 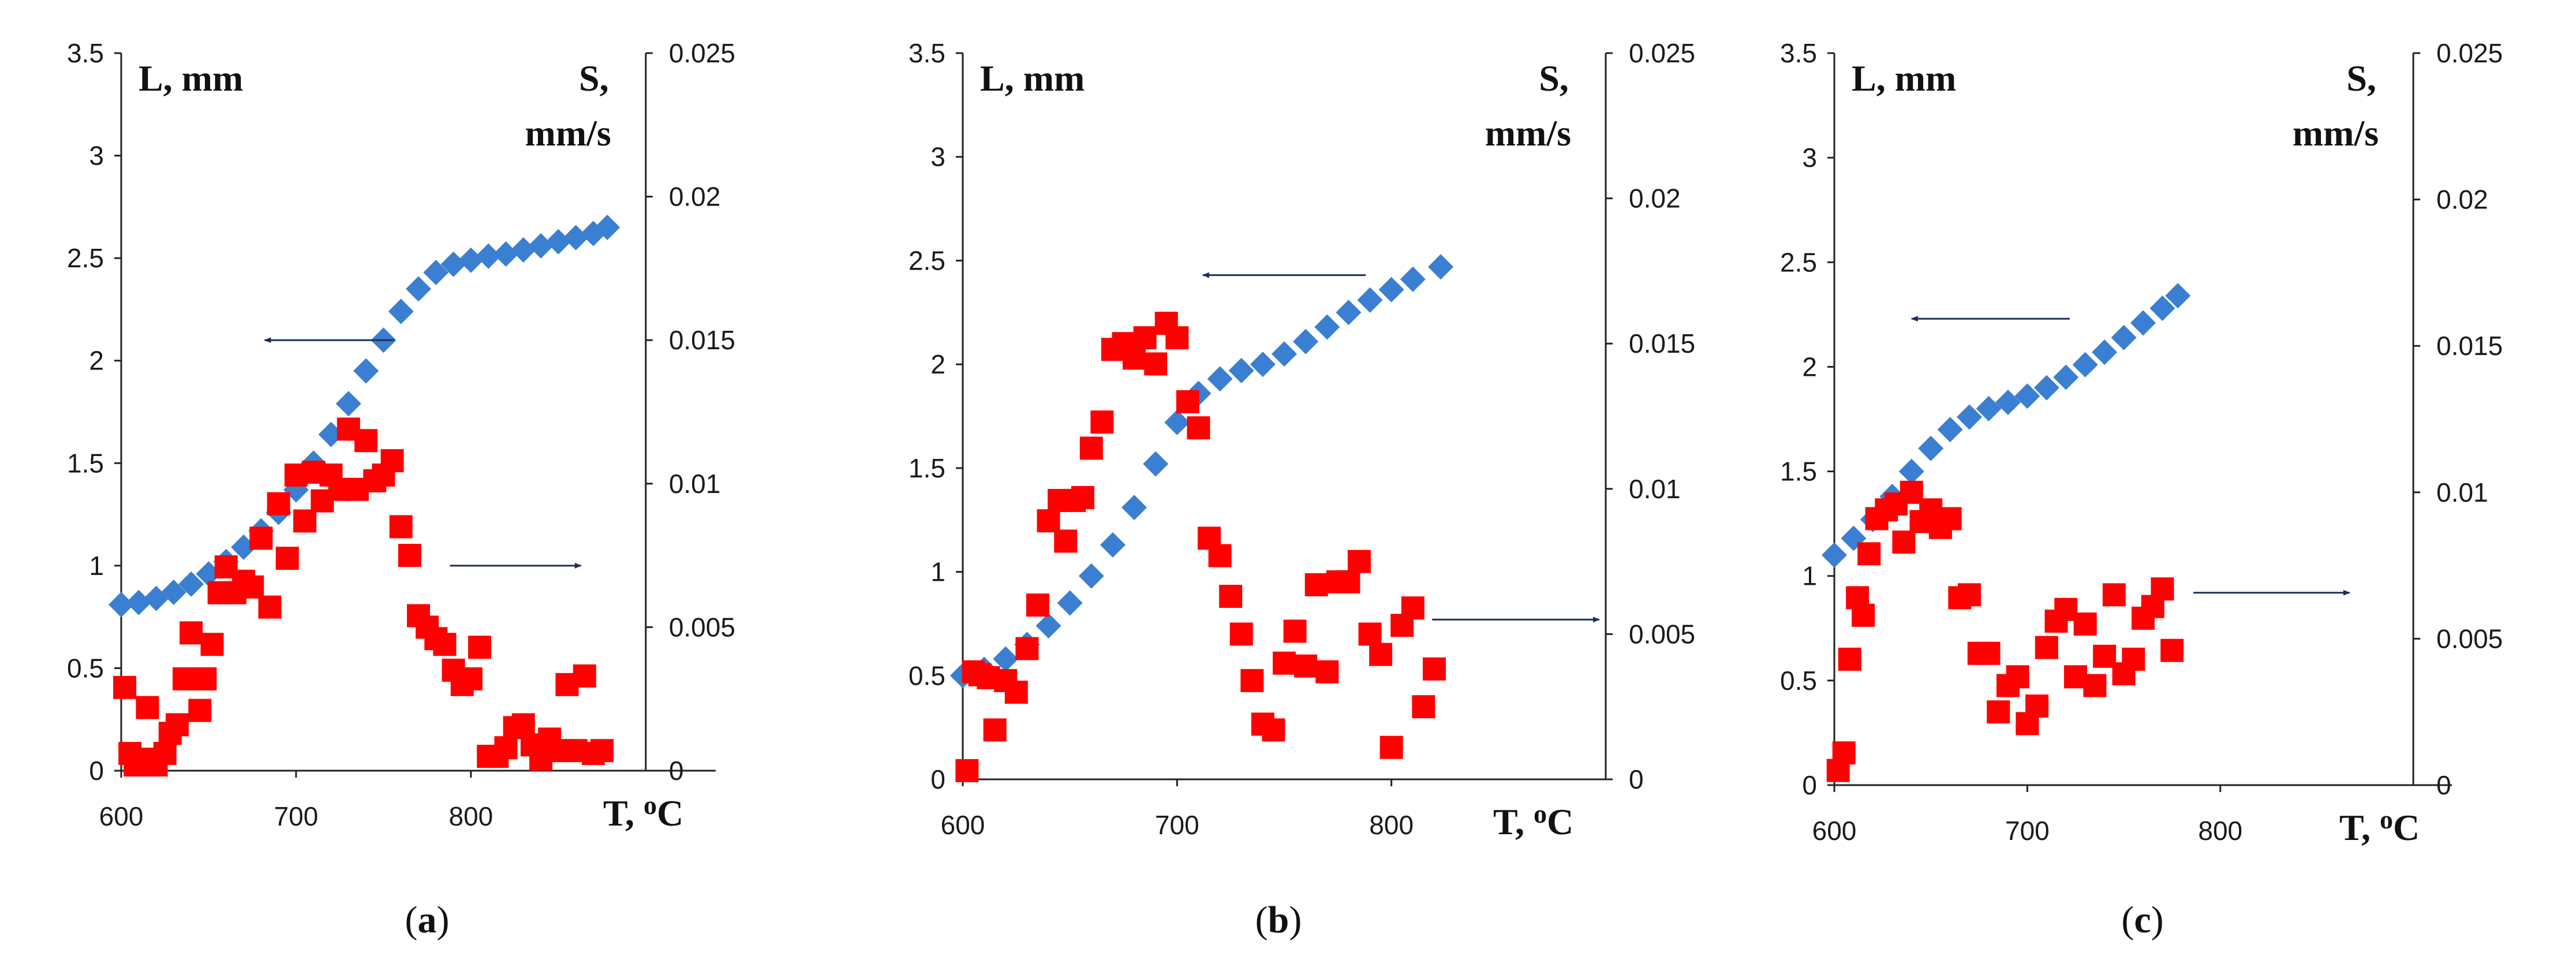 I want to click on y2-axis-label-unit: mm/s, so click(x=2336, y=133).